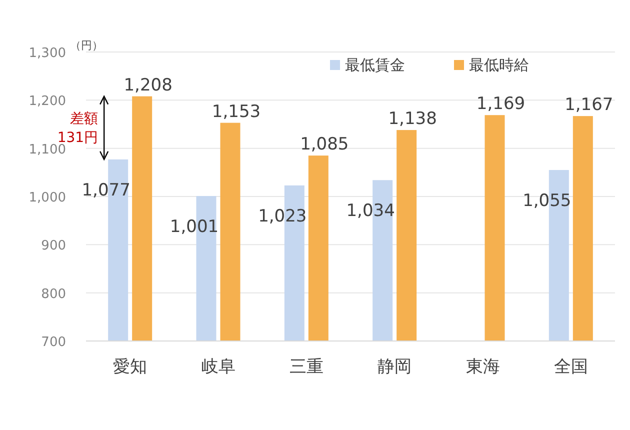 This screenshot has width=630, height=430. What do you see at coordinates (148, 85) in the screenshot?
I see `data-label: 1,208` at bounding box center [148, 85].